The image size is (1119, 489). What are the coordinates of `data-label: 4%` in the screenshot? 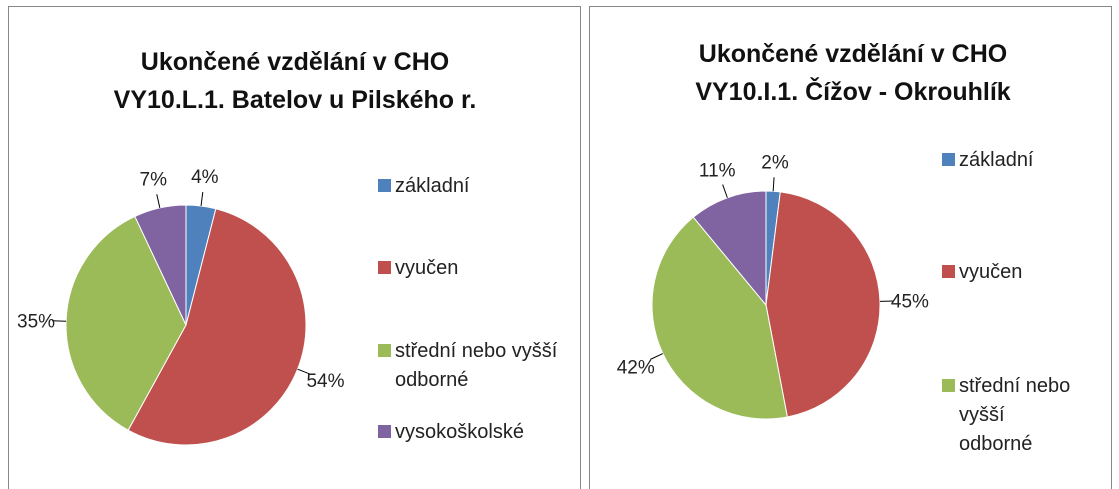 It's located at (205, 177).